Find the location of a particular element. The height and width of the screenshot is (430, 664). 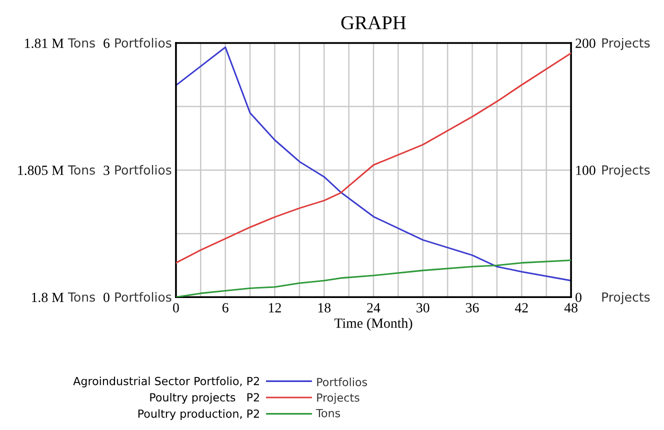

y-tick-label: 6 is located at coordinates (107, 43).